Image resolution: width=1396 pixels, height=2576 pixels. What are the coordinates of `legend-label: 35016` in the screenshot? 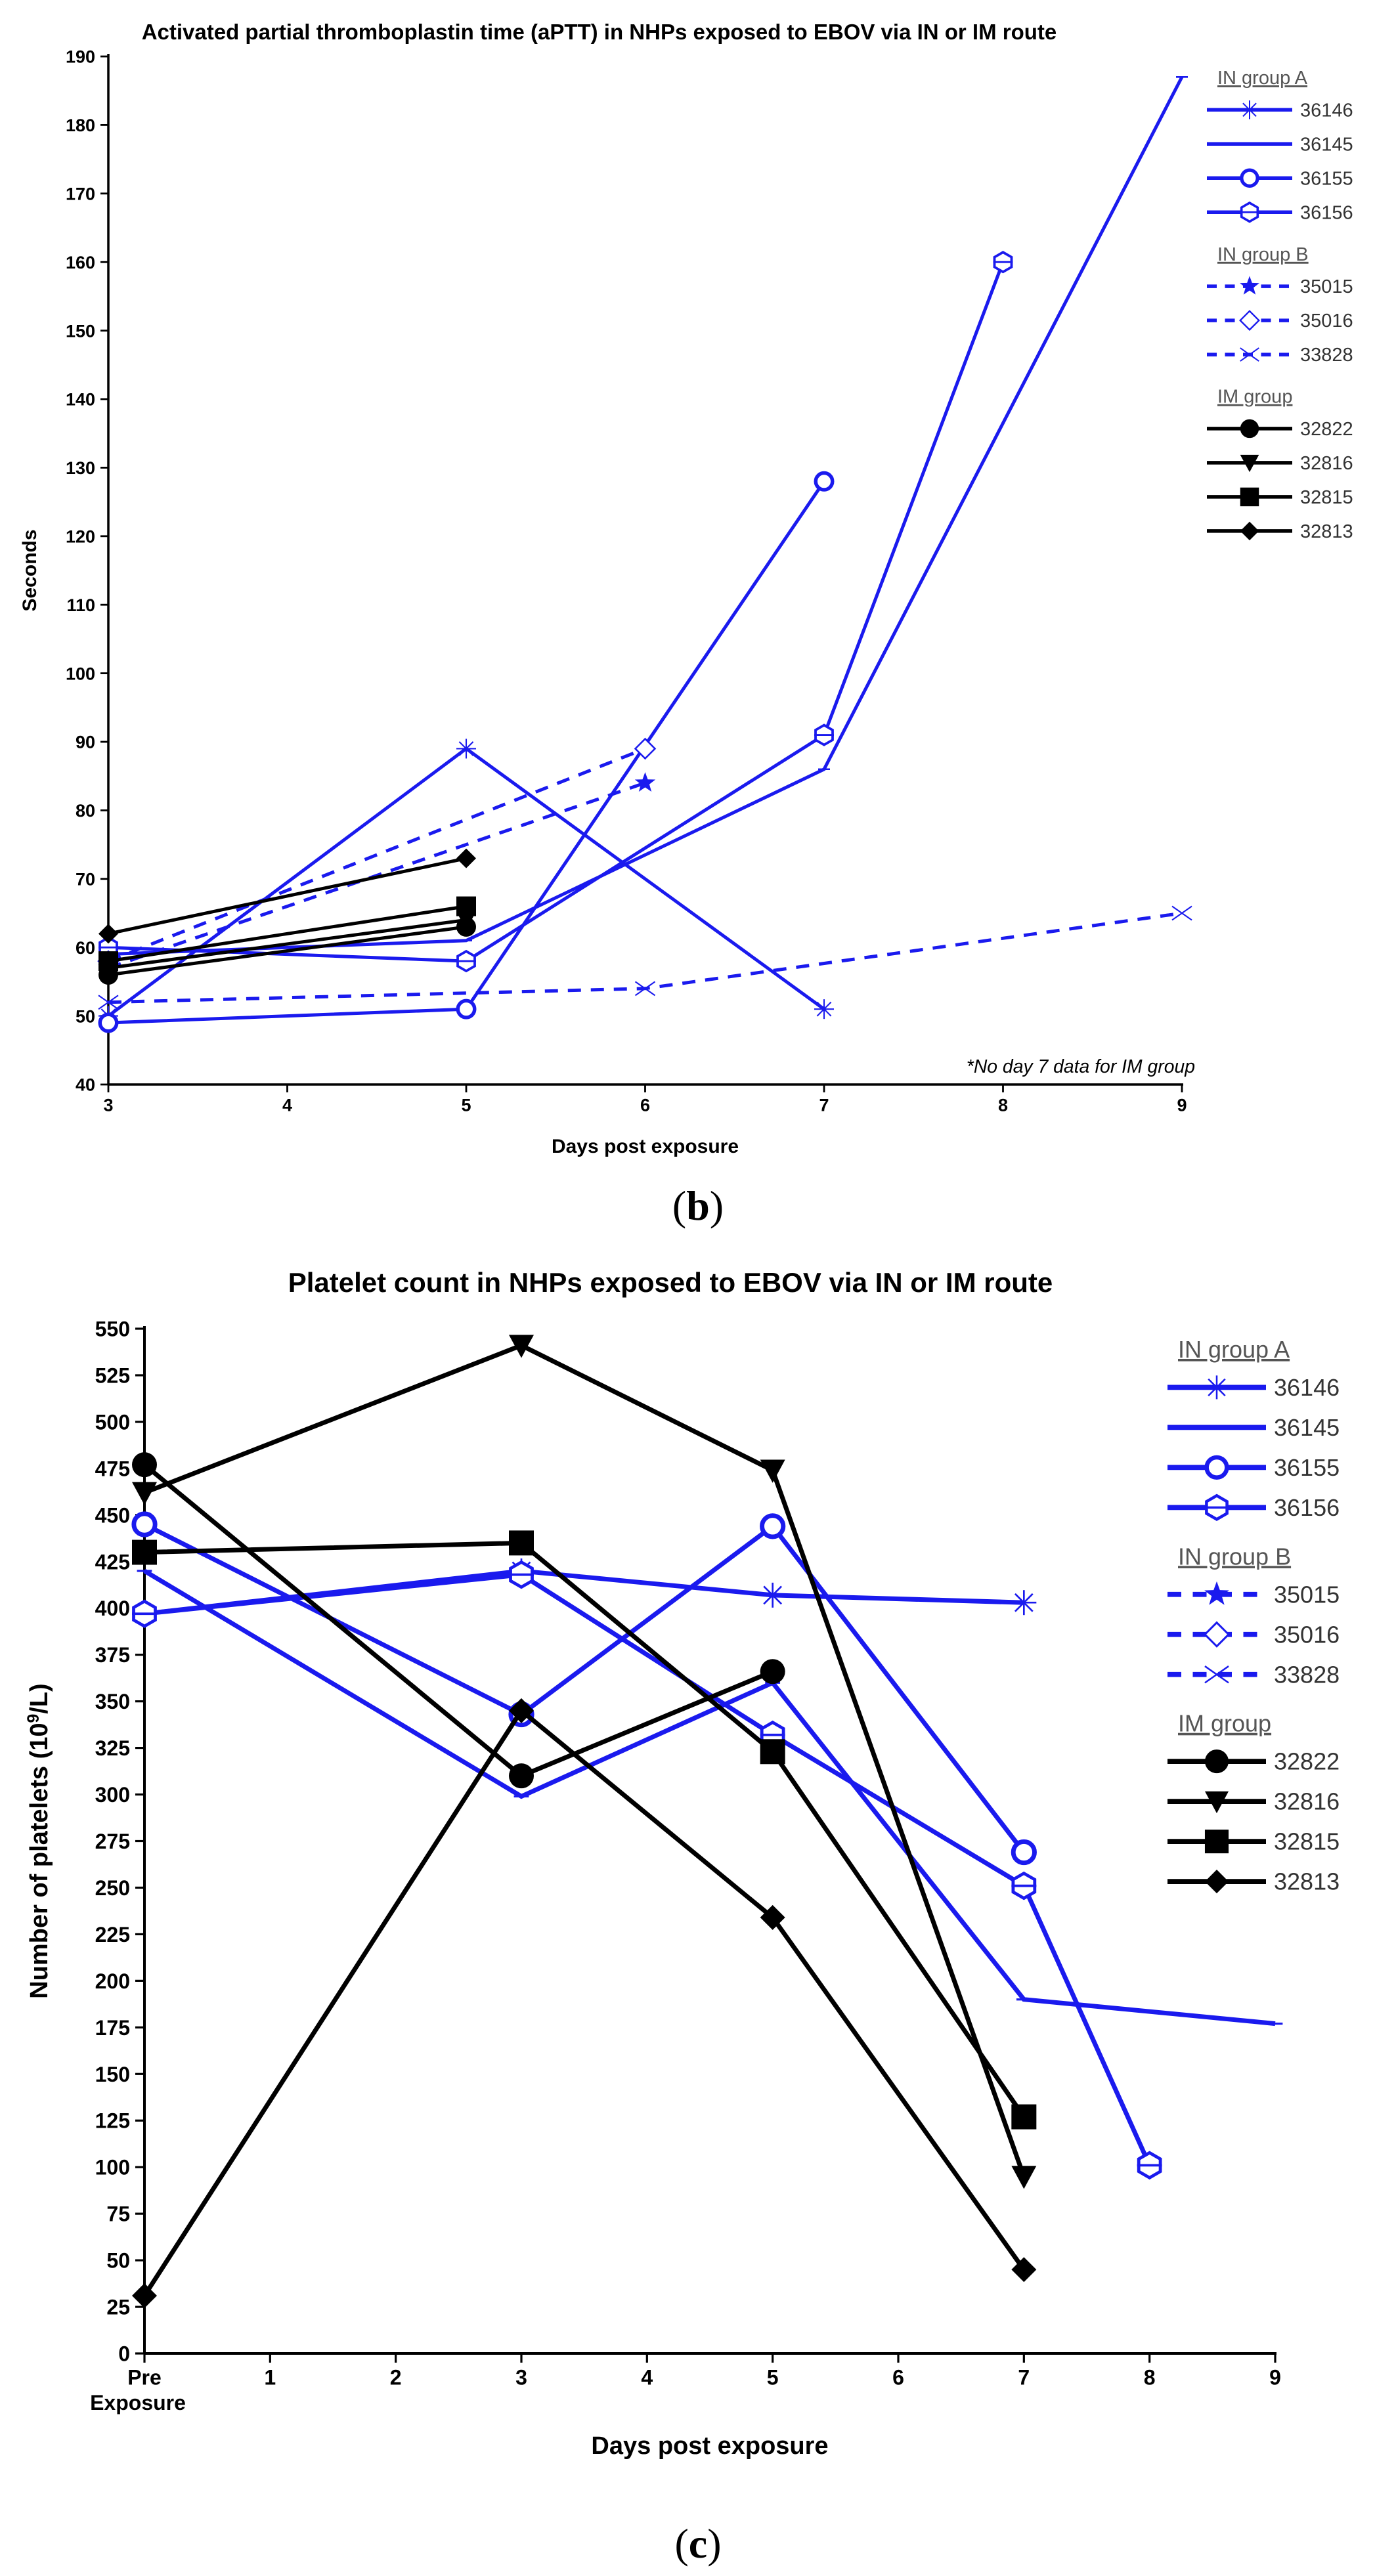 It's located at (1326, 321).